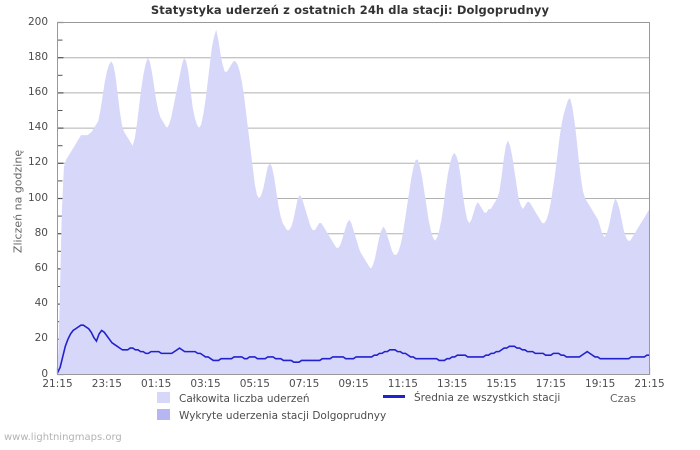  What do you see at coordinates (163, 397) in the screenshot?
I see `legend-swatch-total` at bounding box center [163, 397].